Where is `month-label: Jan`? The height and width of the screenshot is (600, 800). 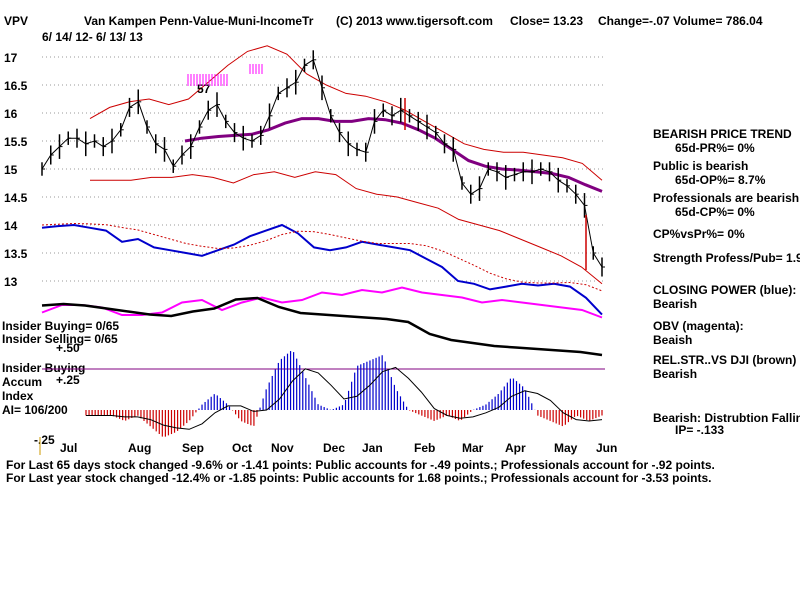 month-label: Jan is located at coordinates (372, 448).